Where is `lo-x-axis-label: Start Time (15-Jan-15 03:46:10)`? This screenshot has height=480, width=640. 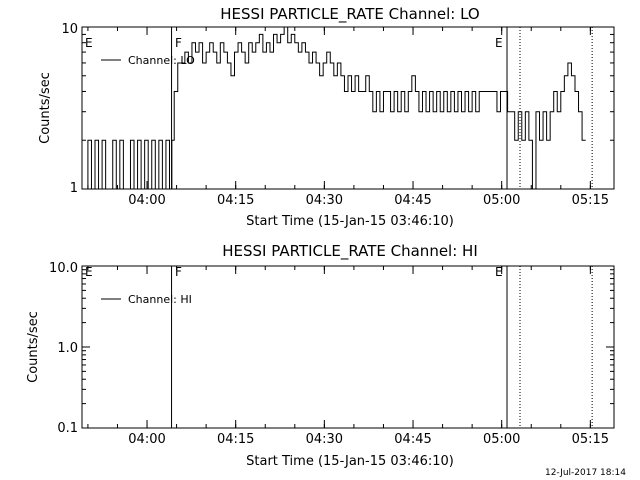
lo-x-axis-label: Start Time (15-Jan-15 03:46:10) is located at coordinates (350, 221).